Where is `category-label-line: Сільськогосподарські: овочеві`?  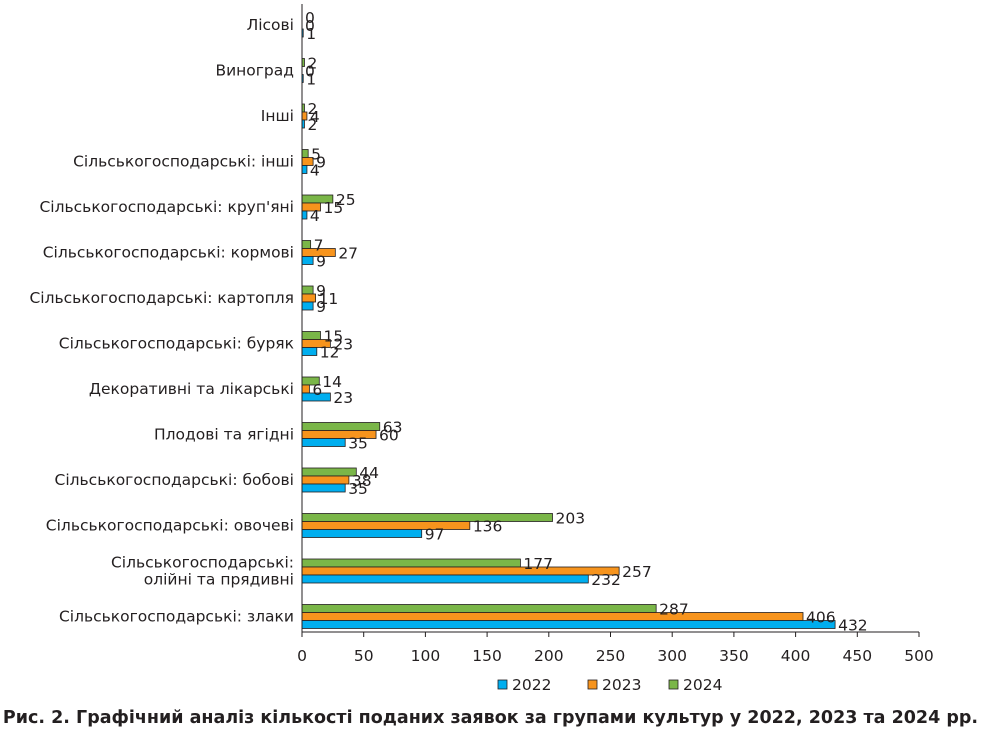
category-label-line: Сільськогосподарські: овочеві is located at coordinates (170, 526).